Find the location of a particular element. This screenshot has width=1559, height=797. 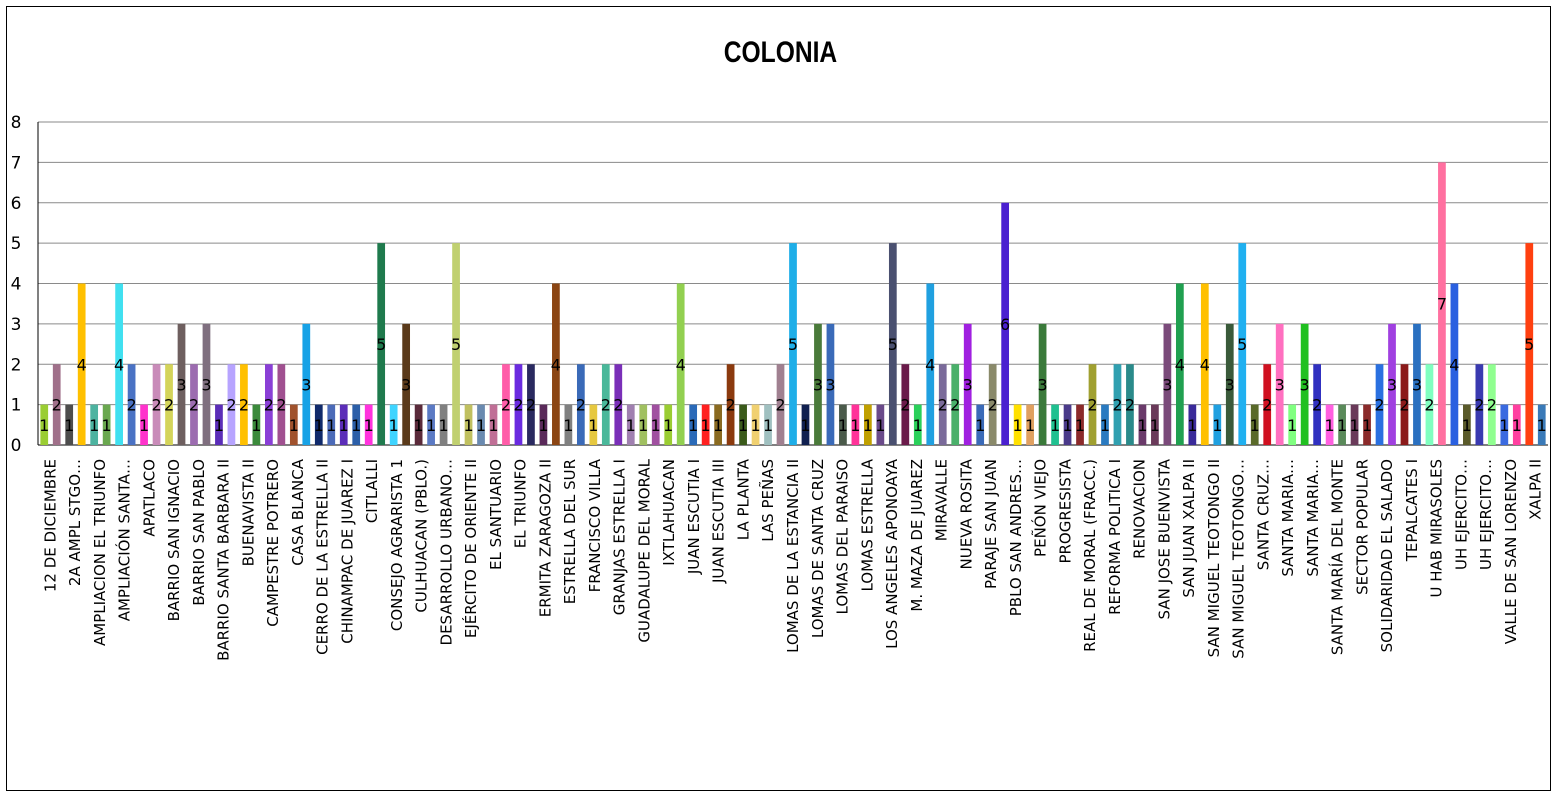

data-label: 7 is located at coordinates (1442, 304).